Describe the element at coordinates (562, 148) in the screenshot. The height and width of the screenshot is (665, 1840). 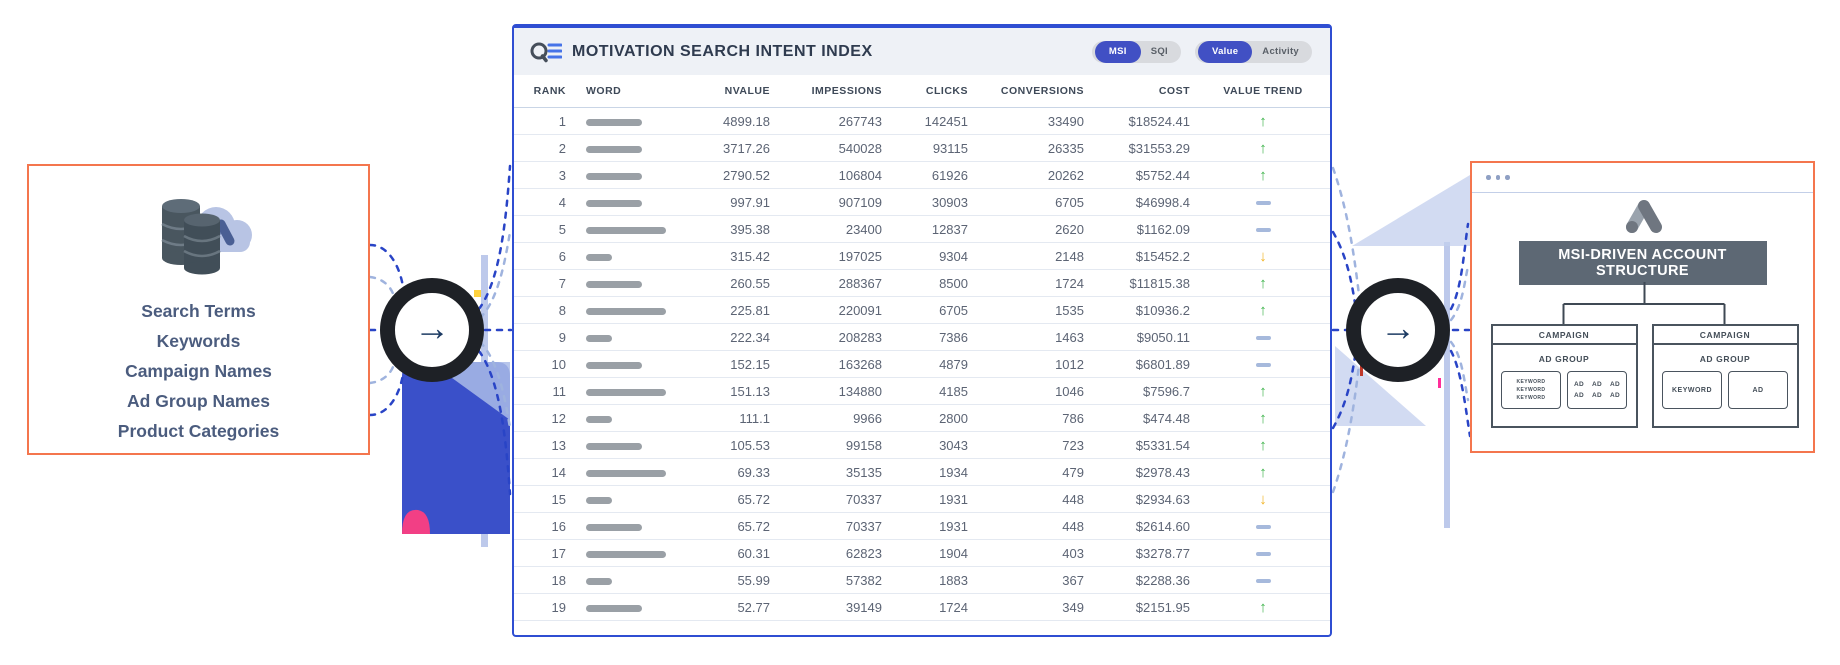
I see `rank-cell: 2` at that location.